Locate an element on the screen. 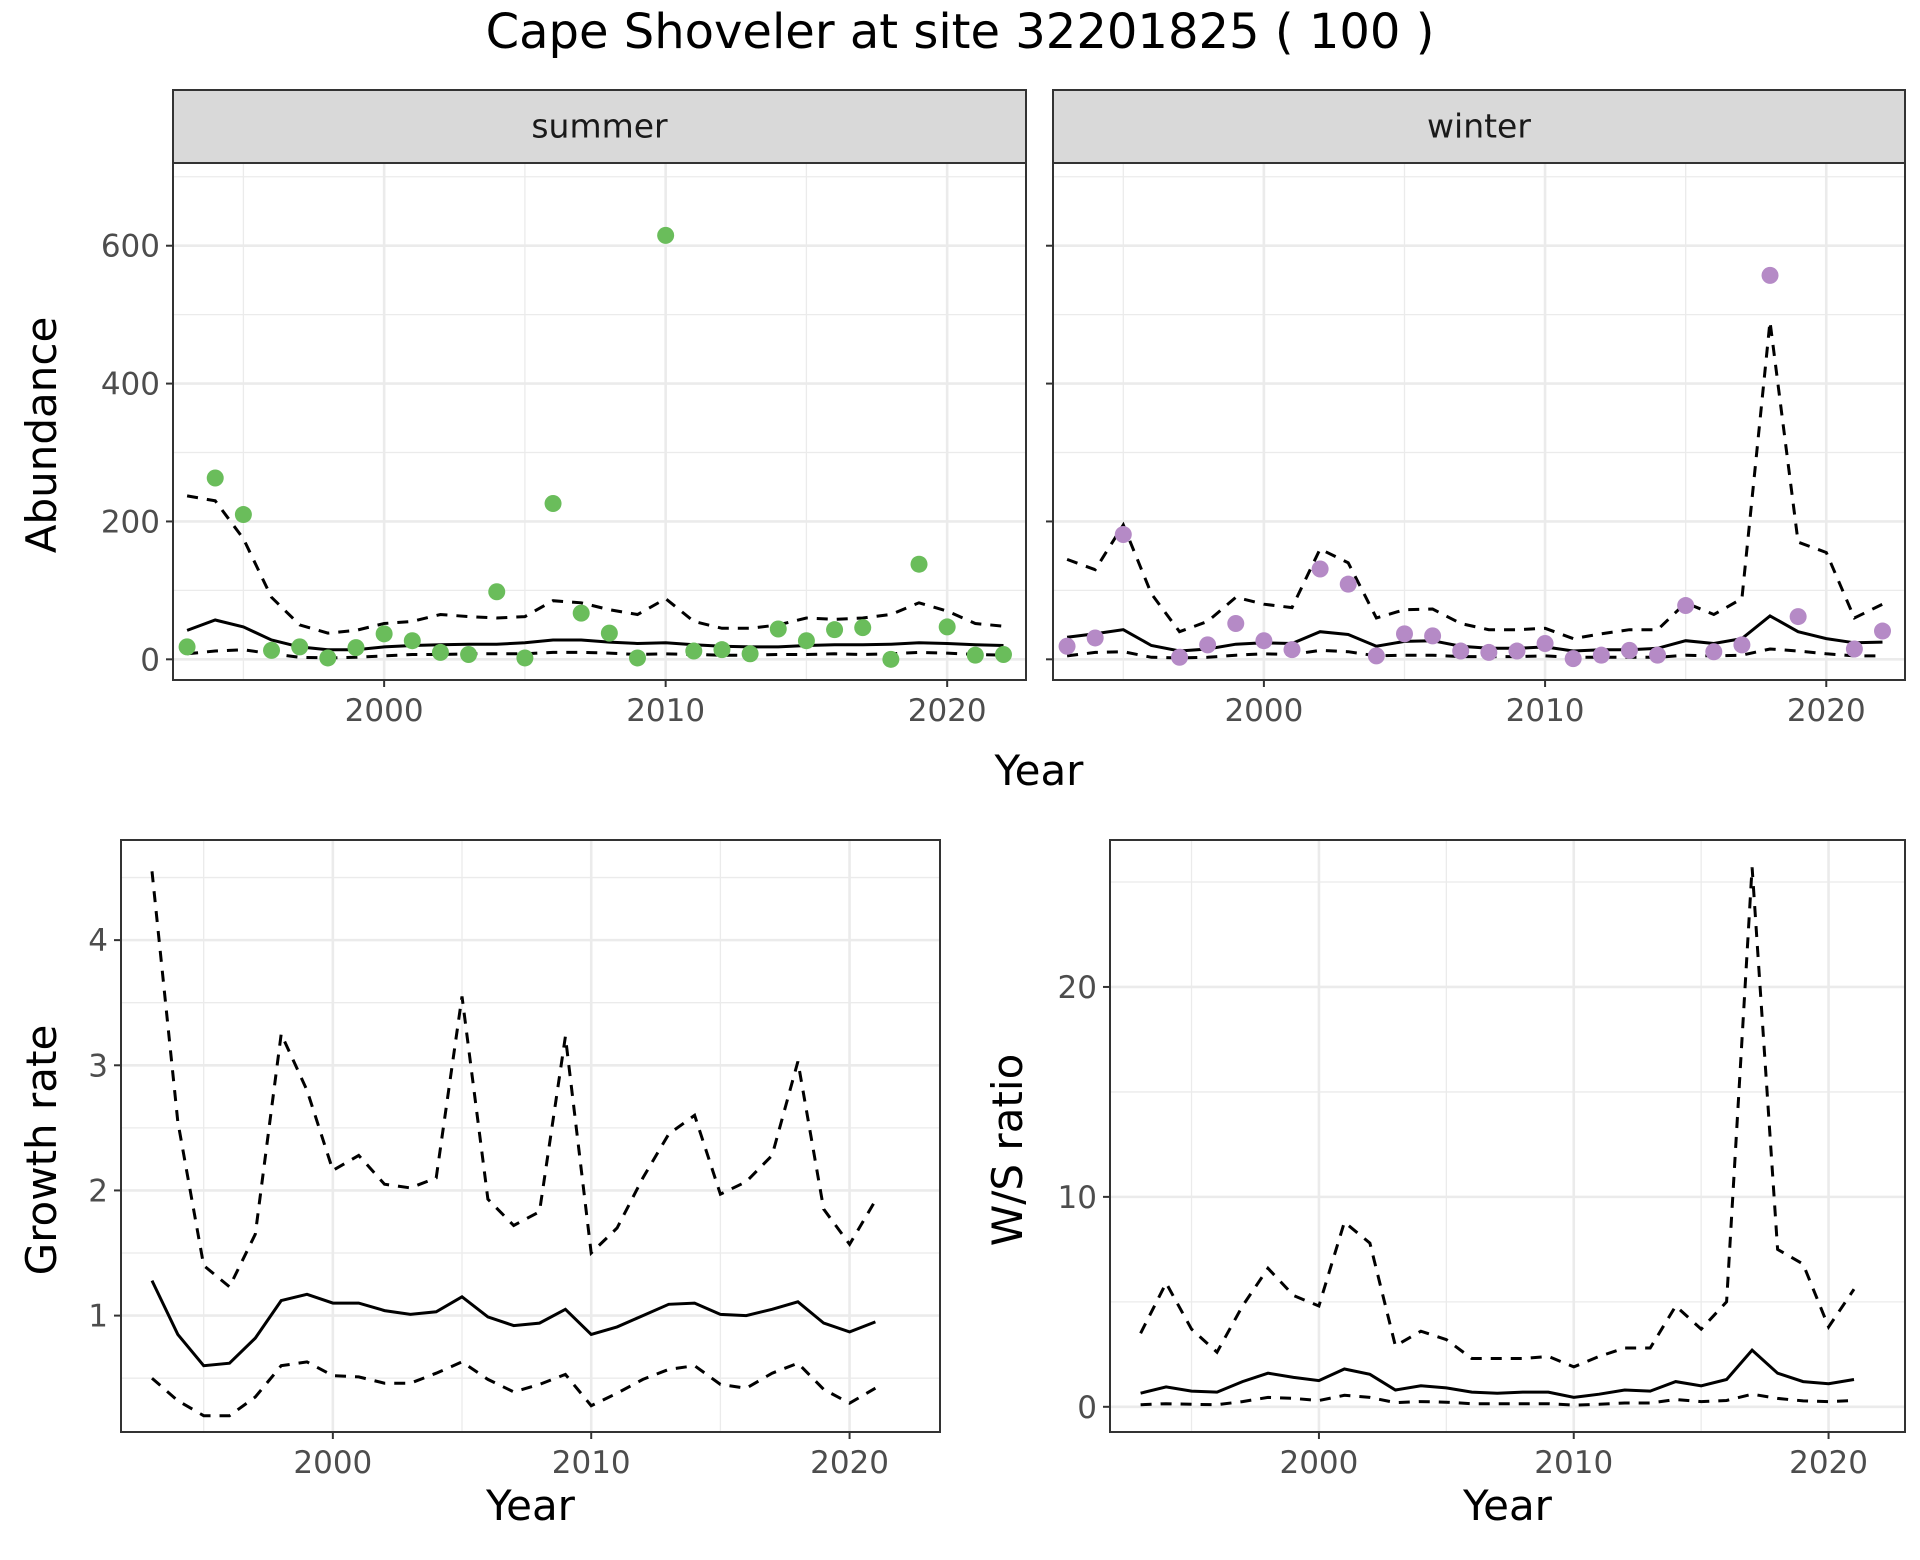 The width and height of the screenshot is (1920, 1560). facet-strip-label: summer is located at coordinates (599, 126).